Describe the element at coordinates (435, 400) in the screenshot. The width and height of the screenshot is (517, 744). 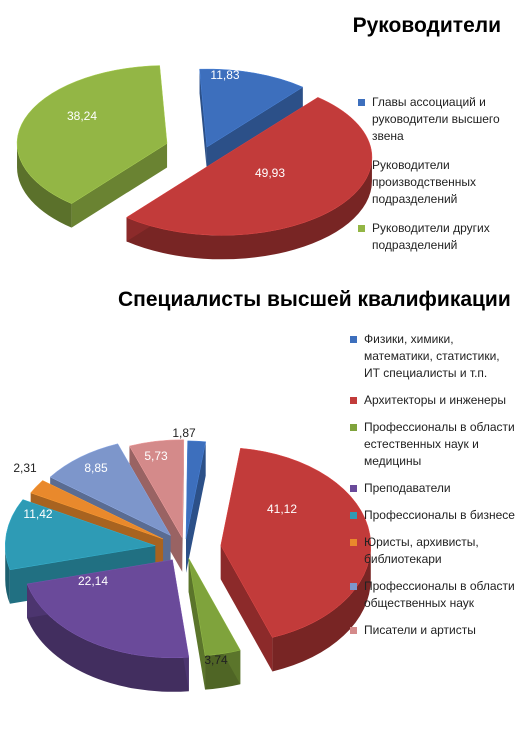
I see `specialists-legend-label-2: Архитекторы и инженеры` at that location.